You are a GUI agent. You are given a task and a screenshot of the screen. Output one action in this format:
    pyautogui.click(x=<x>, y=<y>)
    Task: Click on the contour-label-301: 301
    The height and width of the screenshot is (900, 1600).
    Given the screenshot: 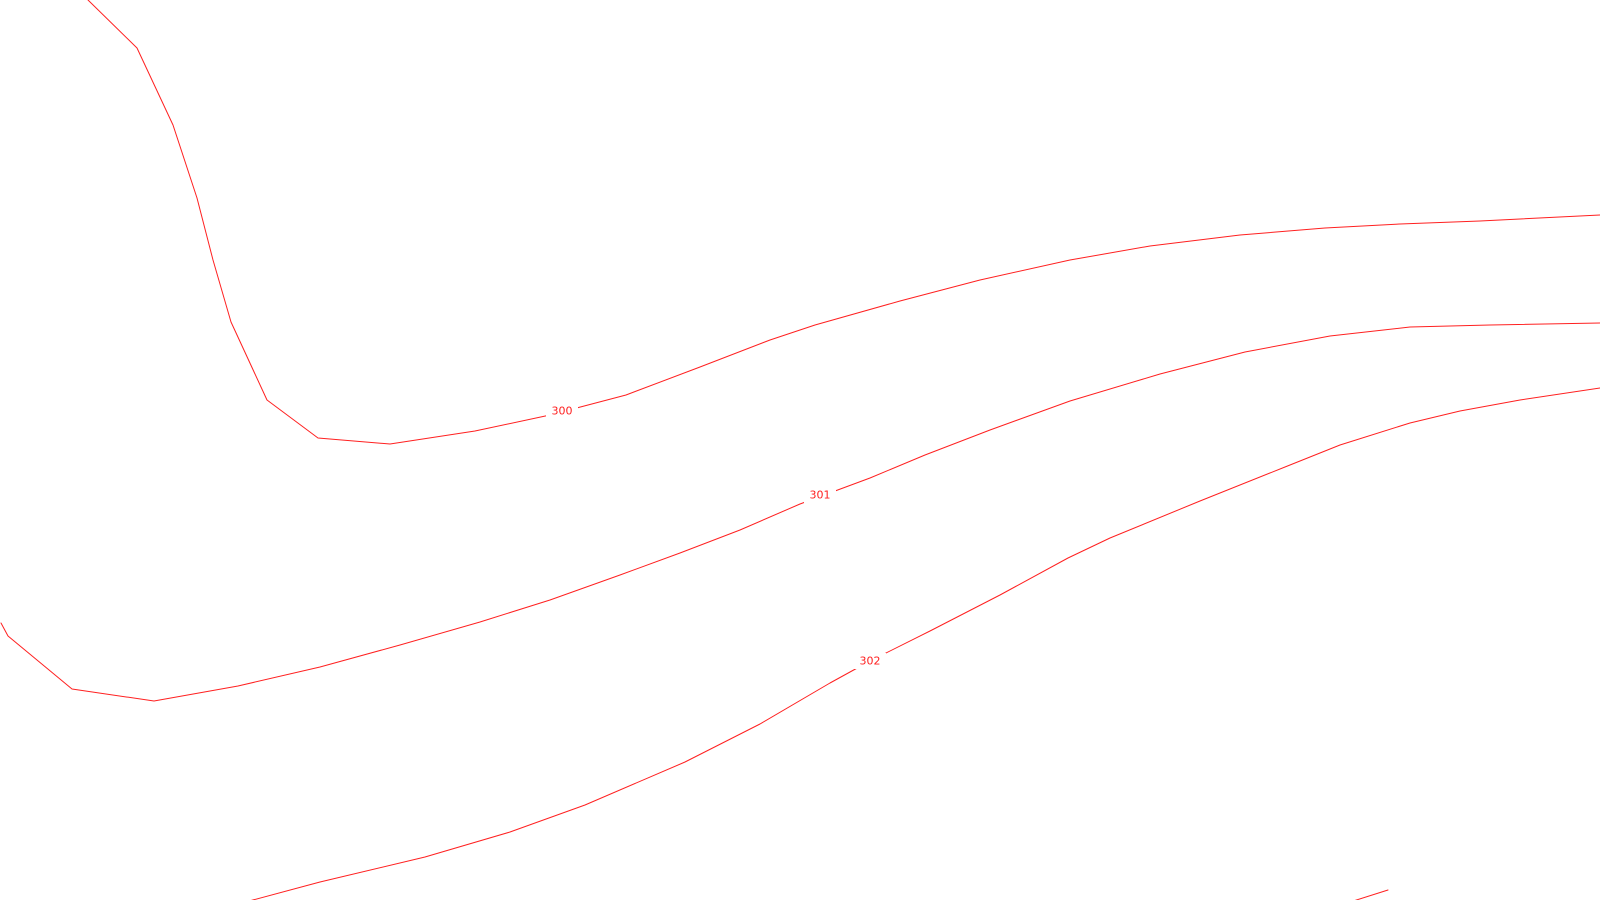 What is the action you would take?
    pyautogui.click(x=820, y=495)
    